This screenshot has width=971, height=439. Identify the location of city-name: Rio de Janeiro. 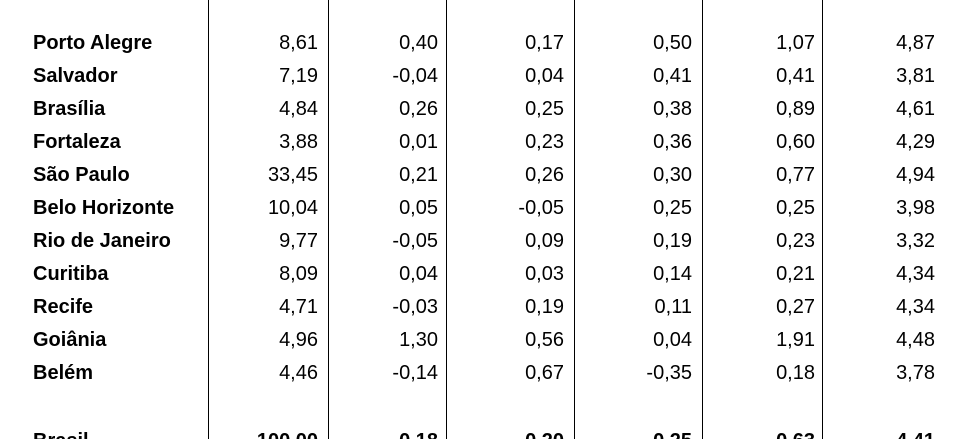
(102, 241).